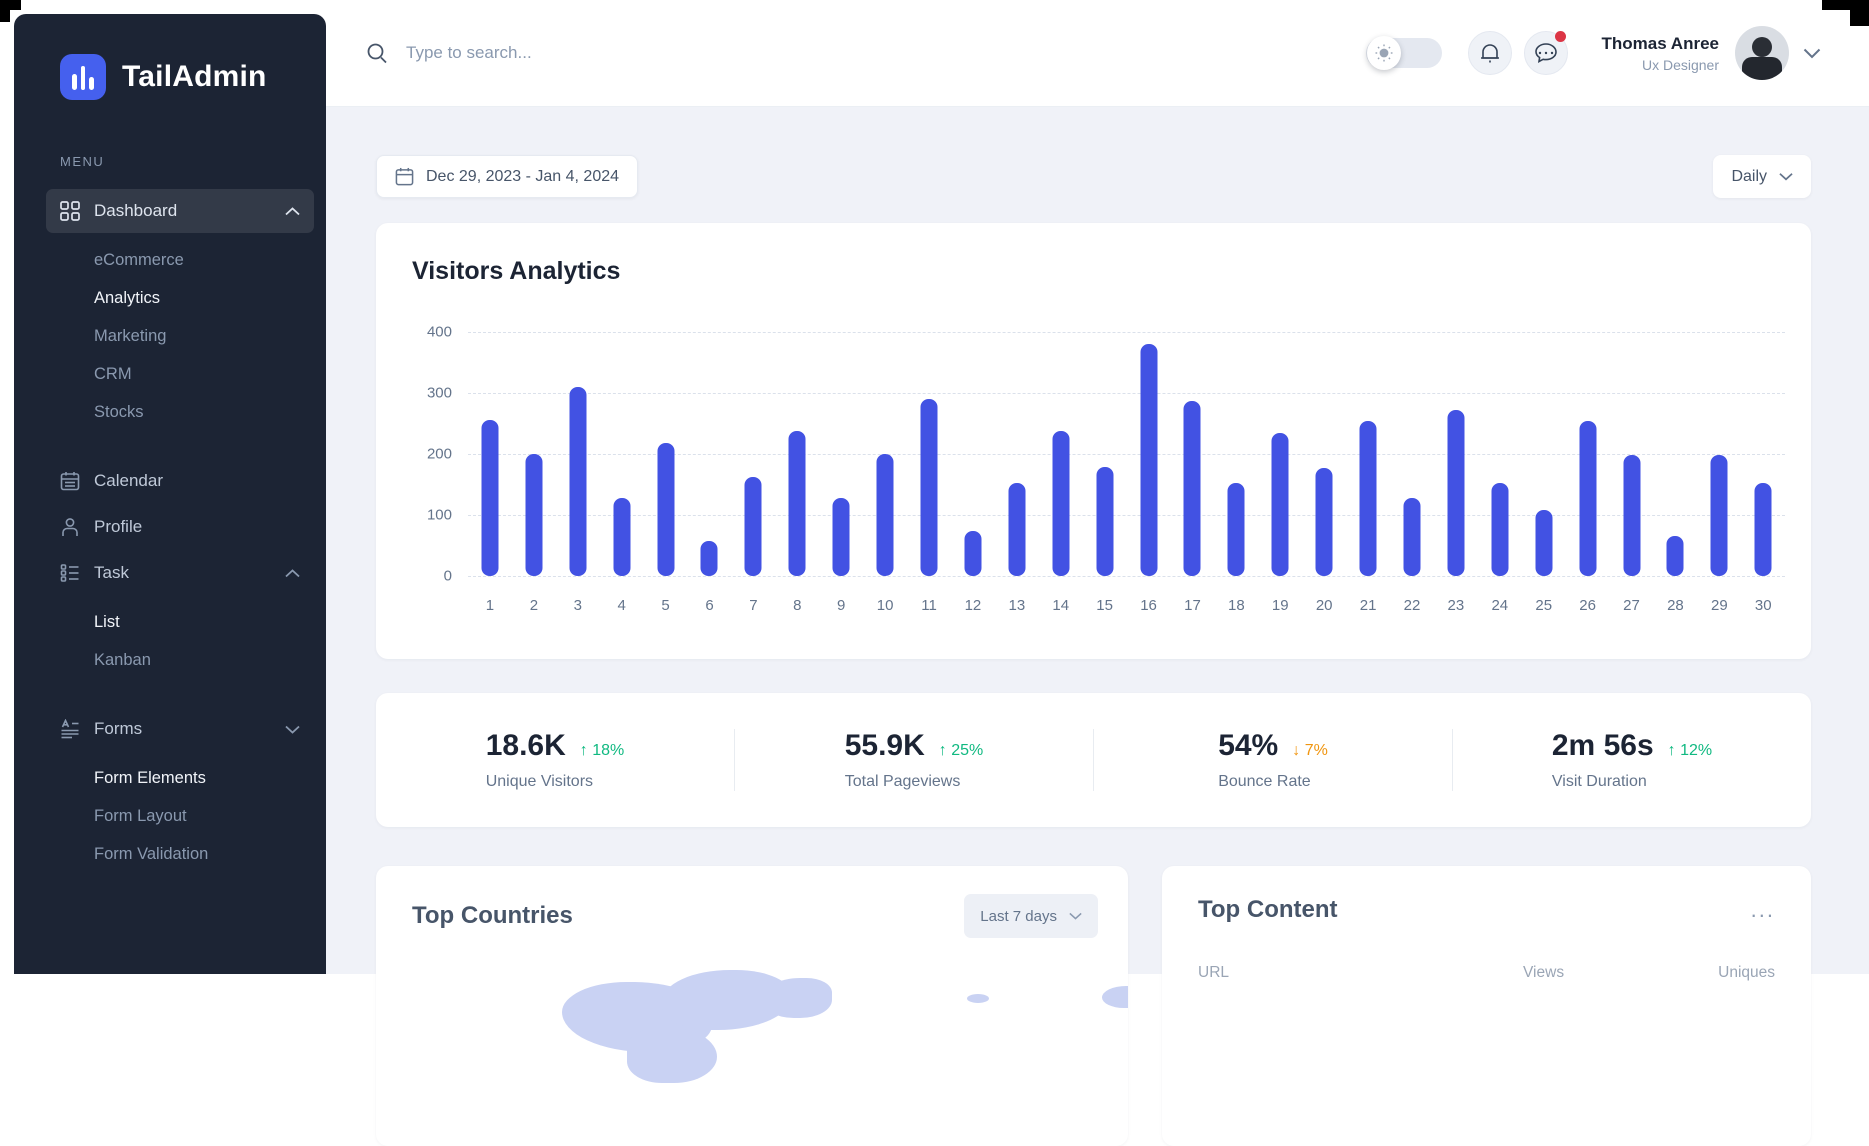 The image size is (1869, 1146). What do you see at coordinates (973, 473) in the screenshot?
I see `bar-column: 12` at bounding box center [973, 473].